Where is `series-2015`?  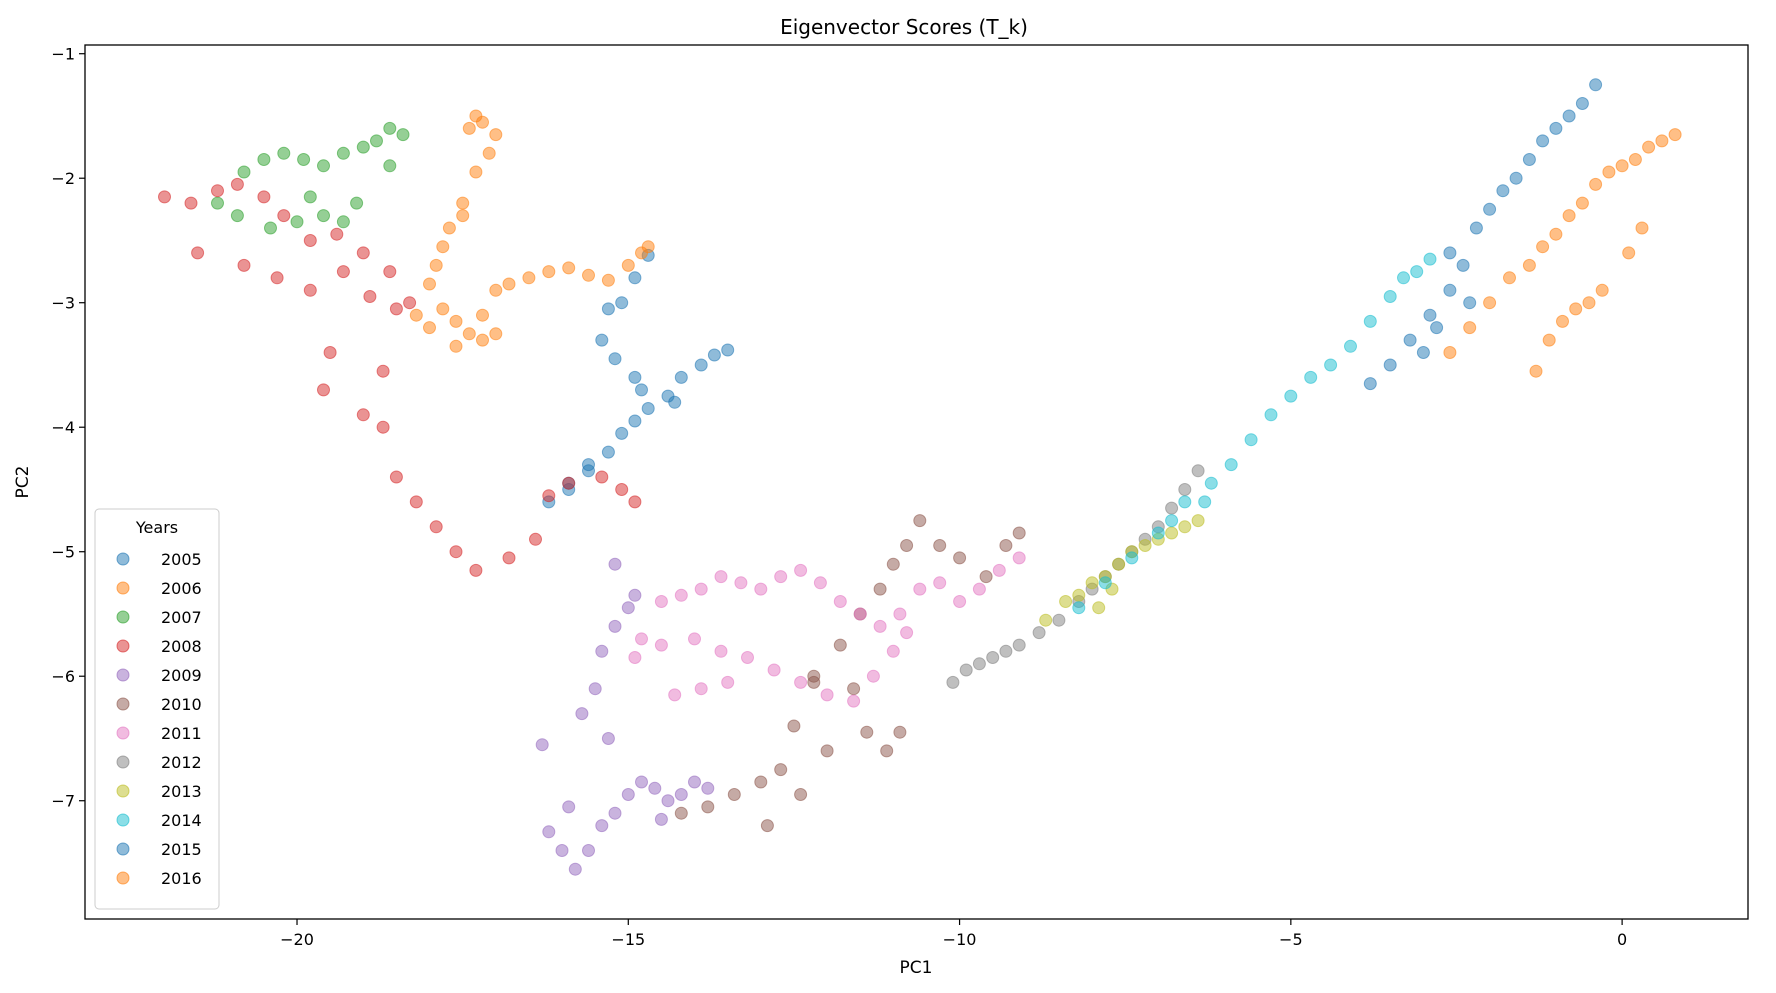
series-2015 is located at coordinates (1483, 234).